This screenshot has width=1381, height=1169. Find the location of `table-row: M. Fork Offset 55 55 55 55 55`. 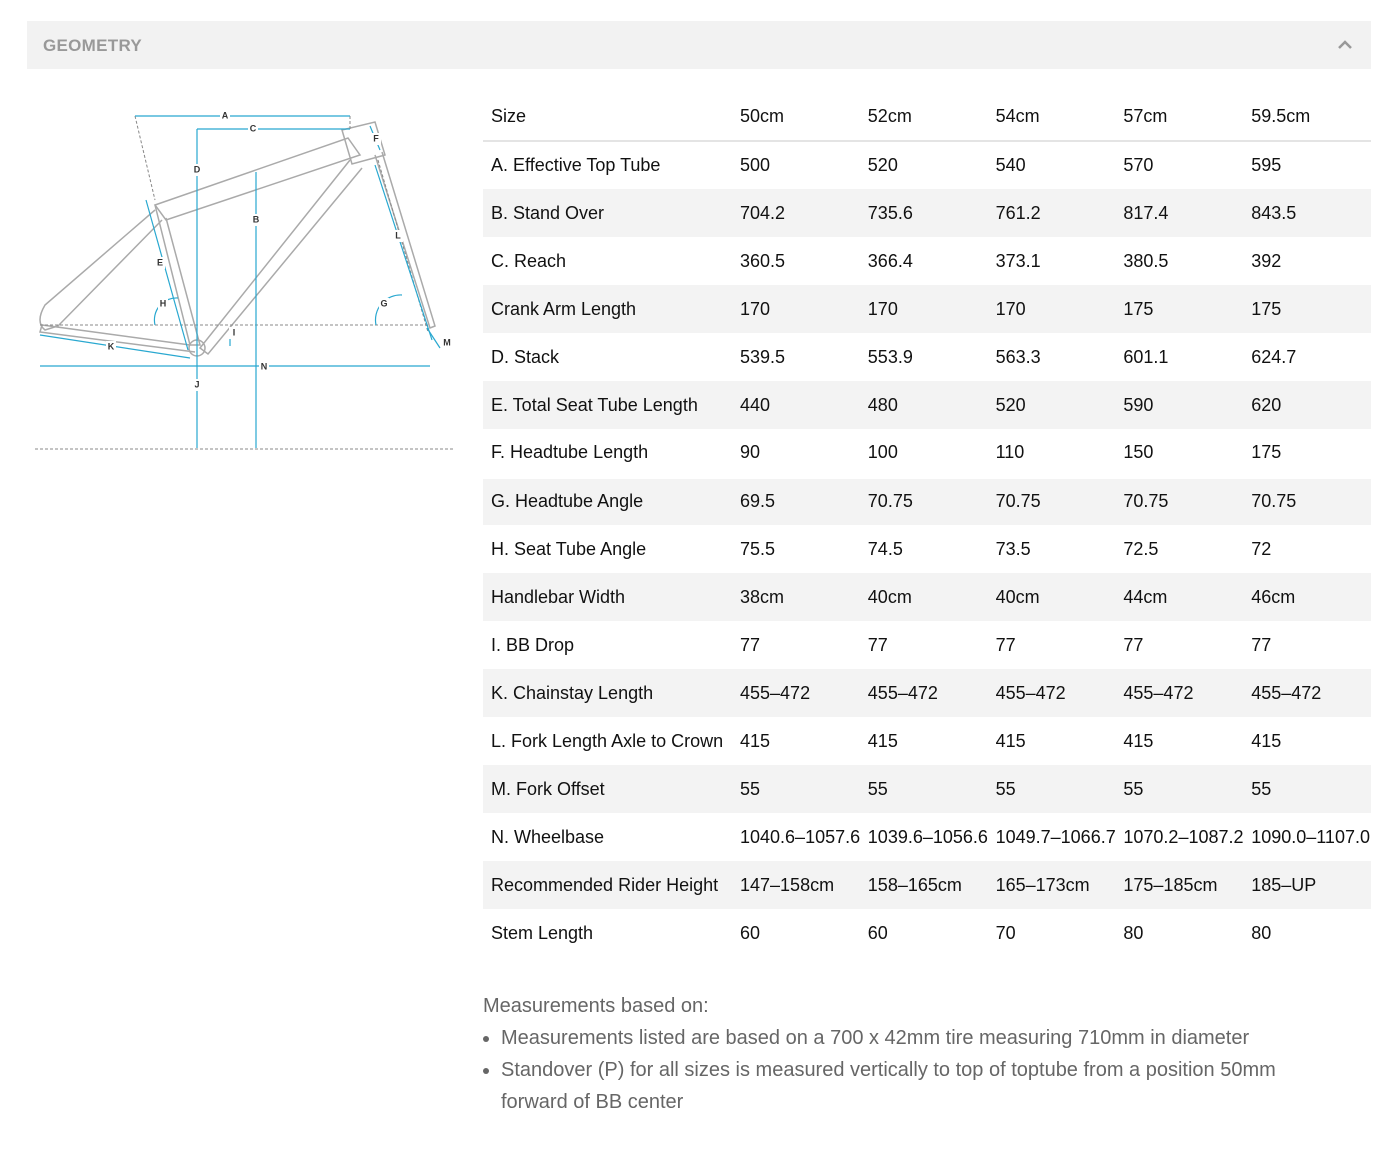

table-row: M. Fork Offset 55 55 55 55 55 is located at coordinates (927, 789).